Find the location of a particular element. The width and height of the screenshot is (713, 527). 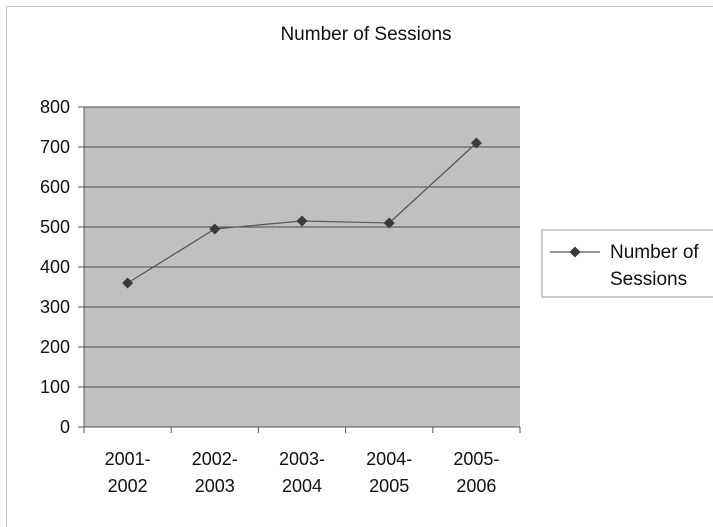

legend-marker-swatch is located at coordinates (575, 252).